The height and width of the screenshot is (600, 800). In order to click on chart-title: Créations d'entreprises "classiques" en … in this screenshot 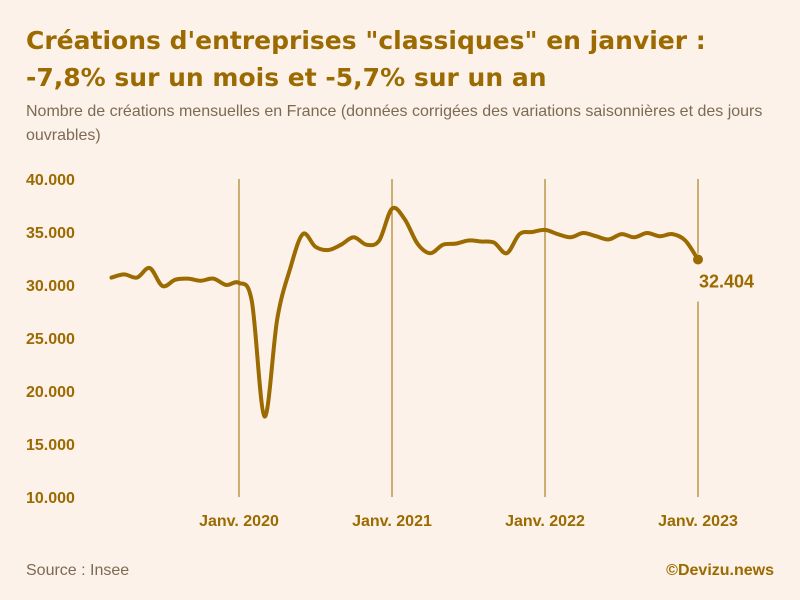, I will do `click(366, 59)`.